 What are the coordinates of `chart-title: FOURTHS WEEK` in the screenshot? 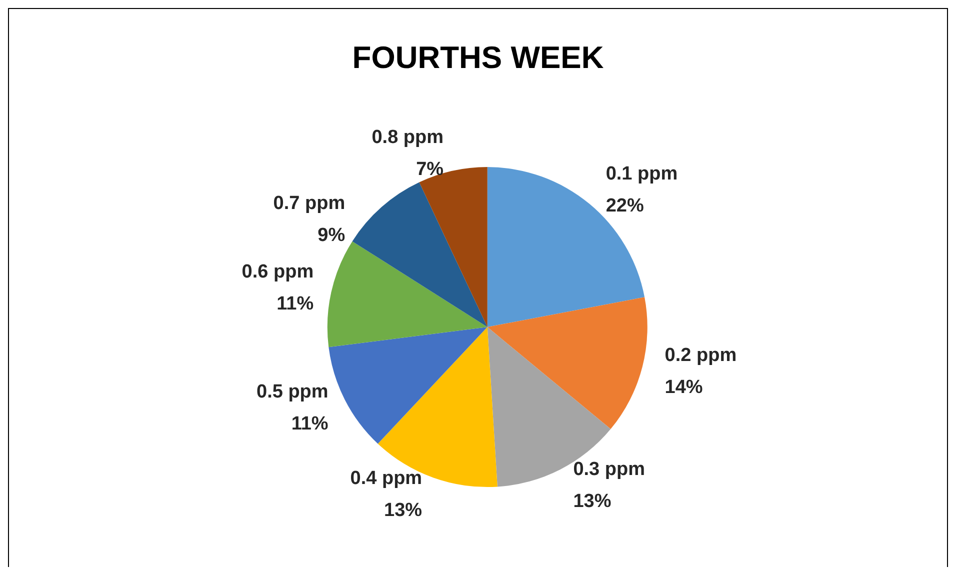 It's located at (478, 57).